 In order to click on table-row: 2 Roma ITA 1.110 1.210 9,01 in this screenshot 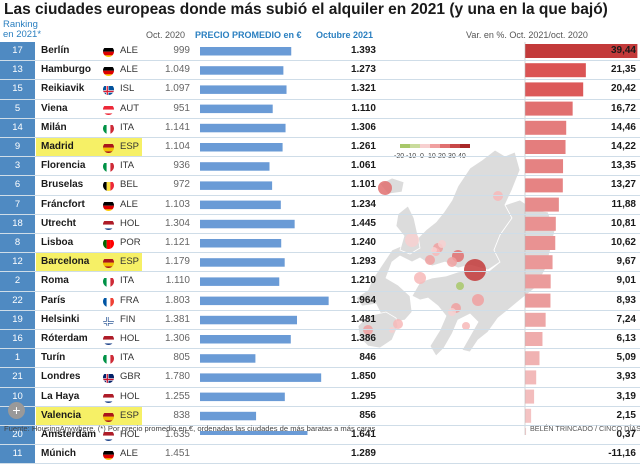, I will do `click(320, 282)`.